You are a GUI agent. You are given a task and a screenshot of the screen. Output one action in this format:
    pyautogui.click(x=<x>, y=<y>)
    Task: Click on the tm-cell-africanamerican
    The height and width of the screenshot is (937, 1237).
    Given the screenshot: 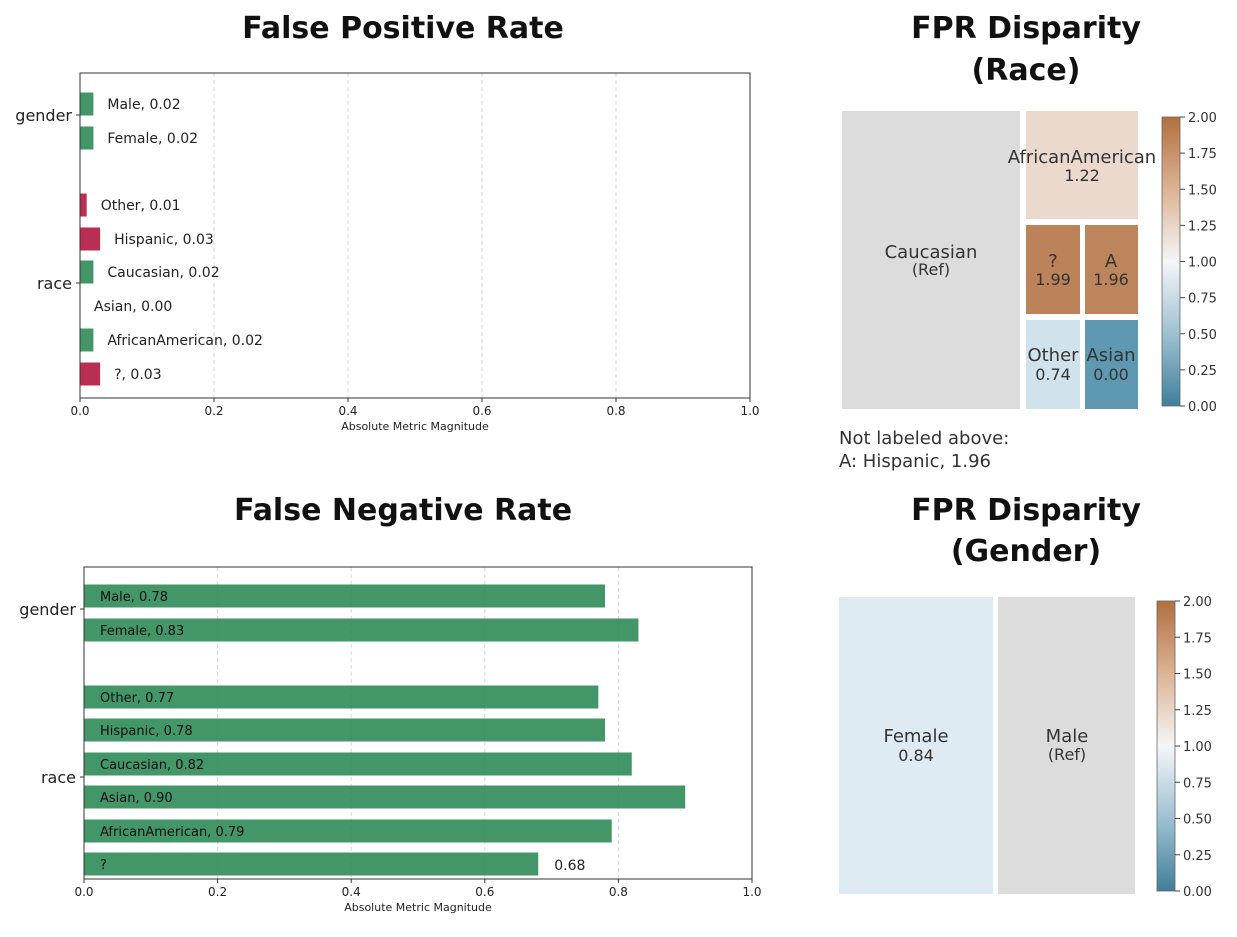 What is the action you would take?
    pyautogui.click(x=1082, y=165)
    